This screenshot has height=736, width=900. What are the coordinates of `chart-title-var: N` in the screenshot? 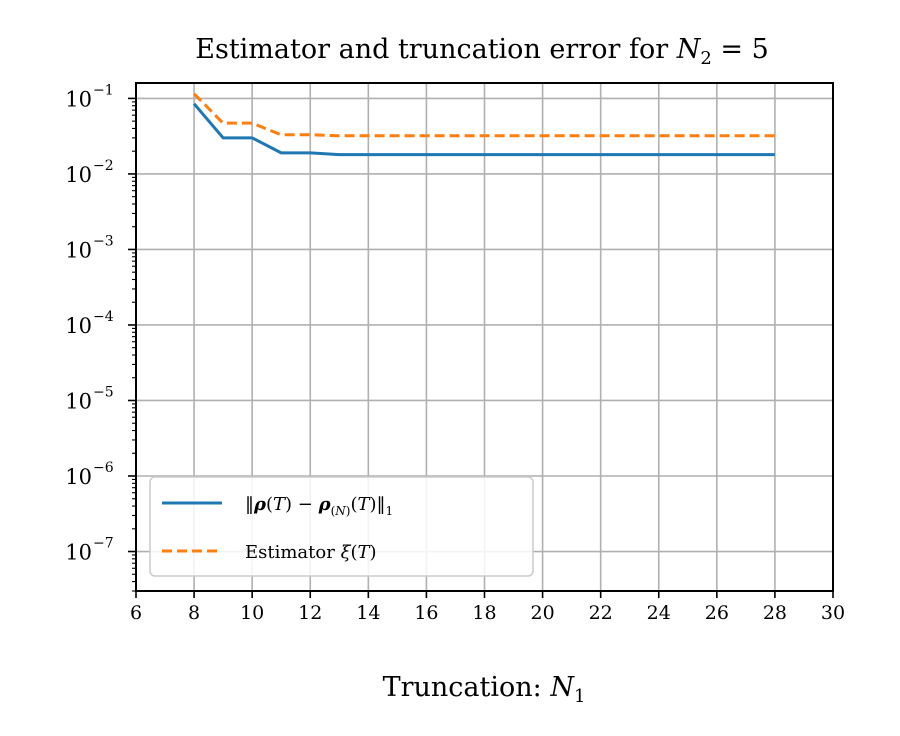 It's located at (689, 49).